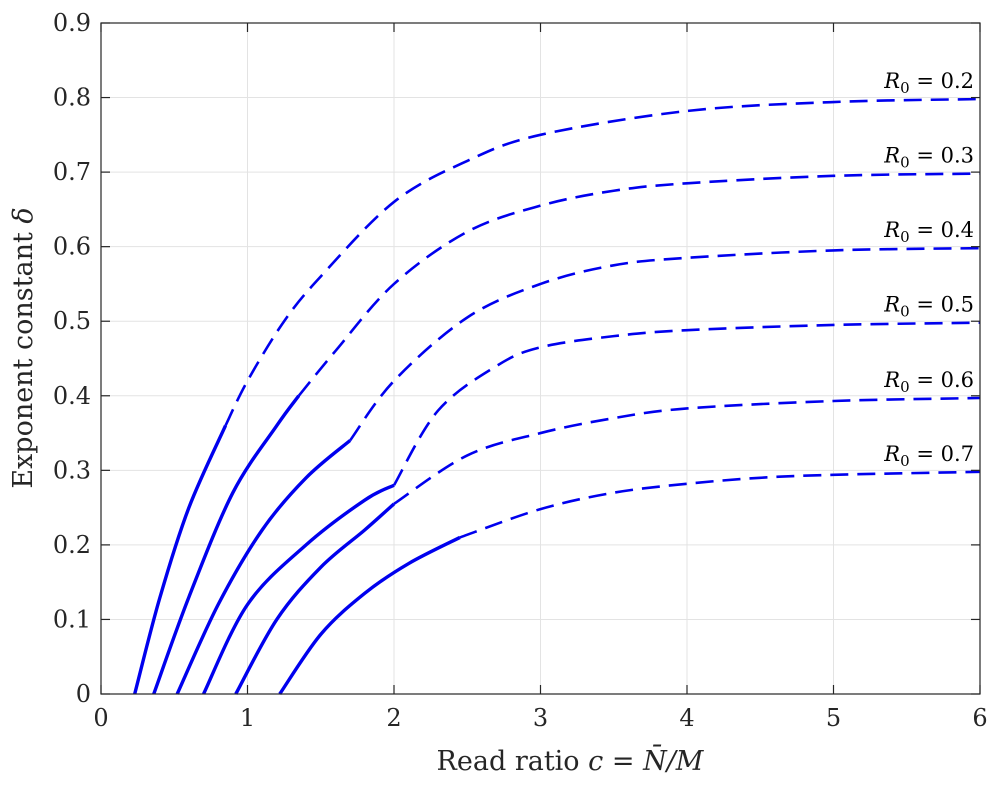 The image size is (996, 786). Describe the element at coordinates (72, 619) in the screenshot. I see `y-tick-label: 0.1` at that location.